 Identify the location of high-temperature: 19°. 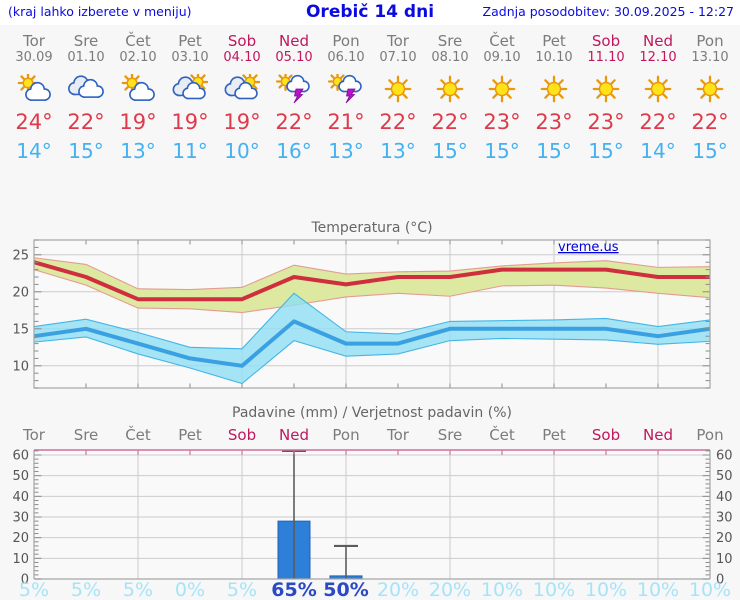
(190, 122).